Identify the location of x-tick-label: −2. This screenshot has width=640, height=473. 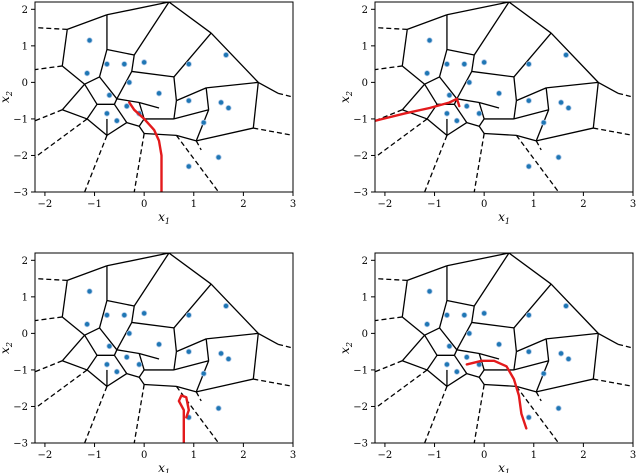
(385, 455).